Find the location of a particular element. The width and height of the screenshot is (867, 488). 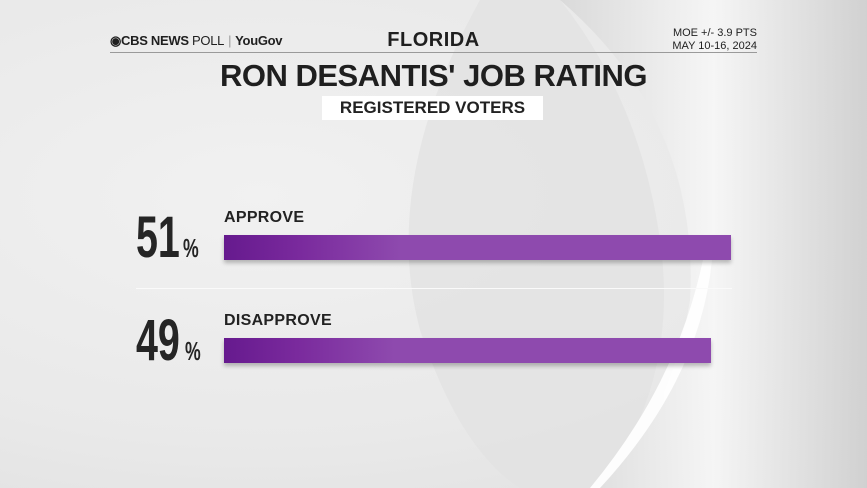

value-label-disapprove: 49% is located at coordinates (172, 340).